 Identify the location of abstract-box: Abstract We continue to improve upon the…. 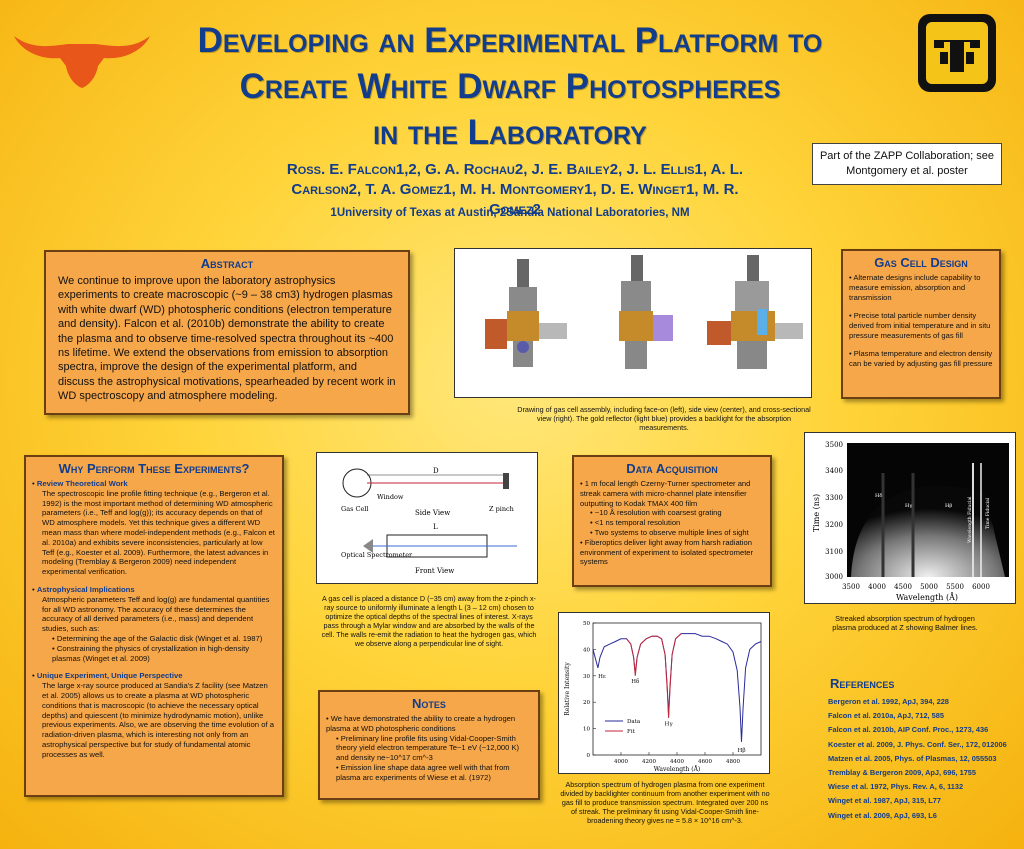
(227, 332).